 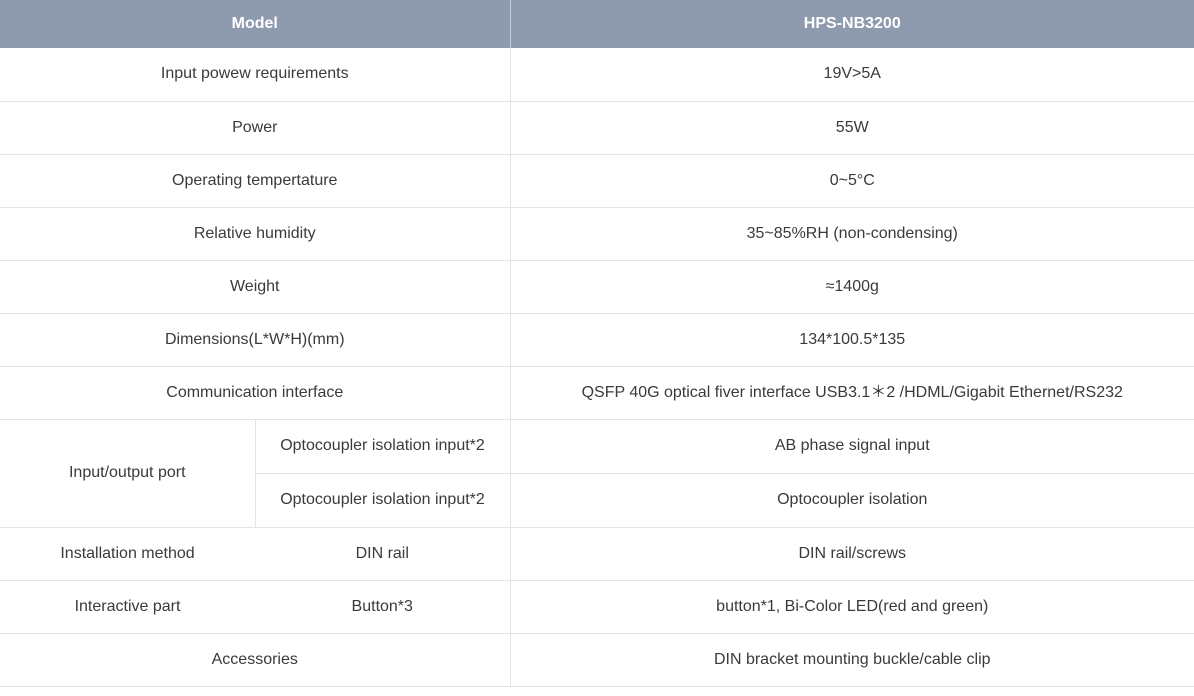 What do you see at coordinates (255, 24) in the screenshot?
I see `header-model-label: Model` at bounding box center [255, 24].